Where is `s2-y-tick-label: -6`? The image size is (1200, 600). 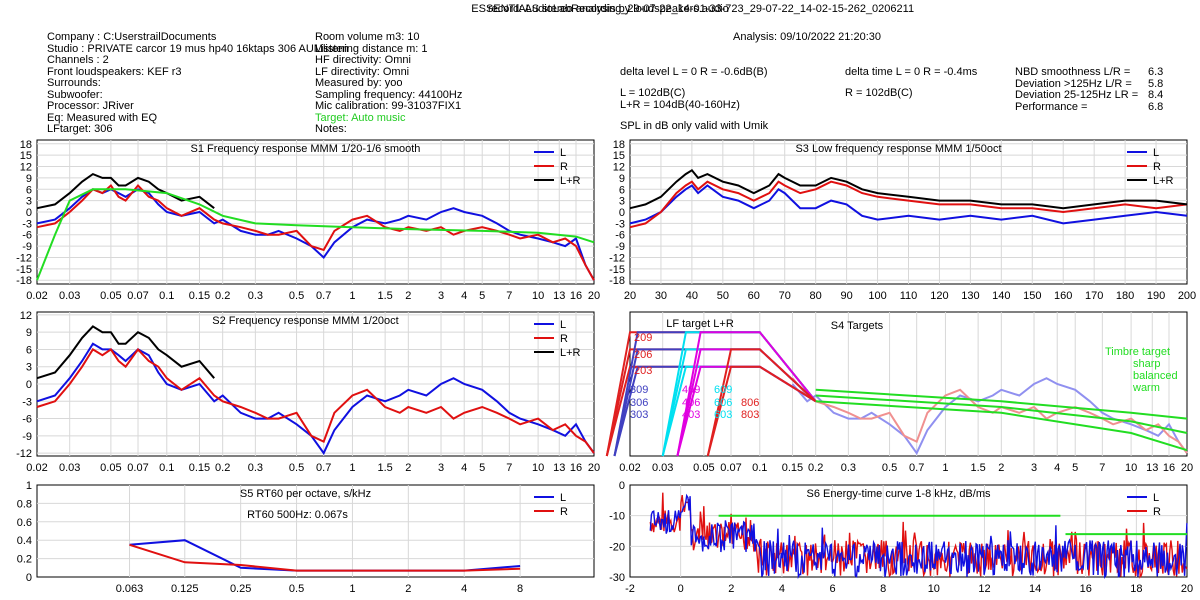
s2-y-tick-label: -6 is located at coordinates (27, 420).